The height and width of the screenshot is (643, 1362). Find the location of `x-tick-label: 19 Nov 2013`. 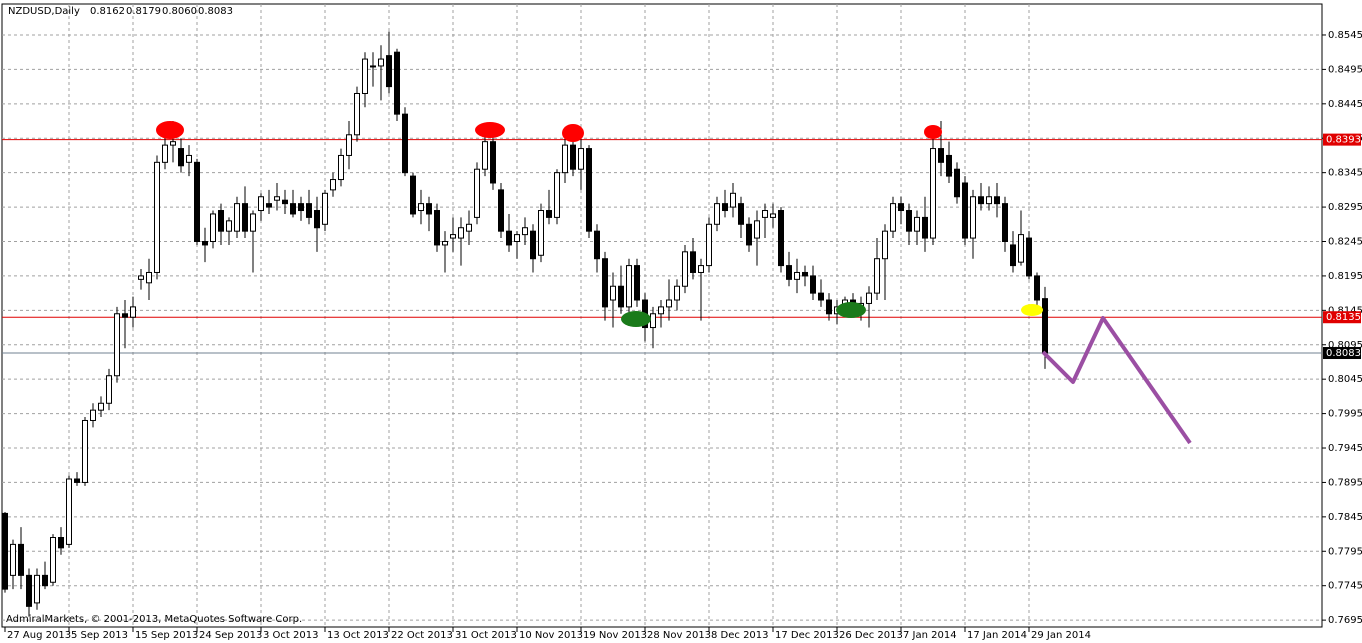

x-tick-label: 19 Nov 2013 is located at coordinates (615, 635).